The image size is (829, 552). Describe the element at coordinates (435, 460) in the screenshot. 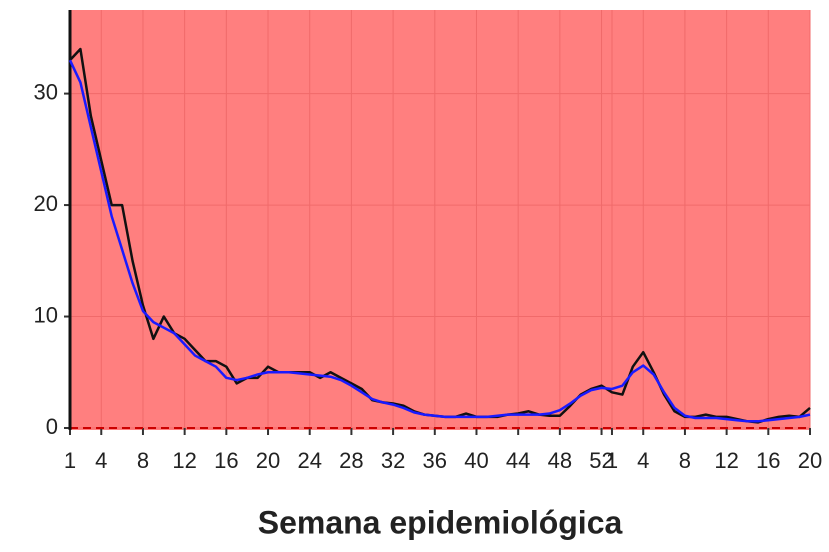

I see `x-tick-label: 36` at that location.